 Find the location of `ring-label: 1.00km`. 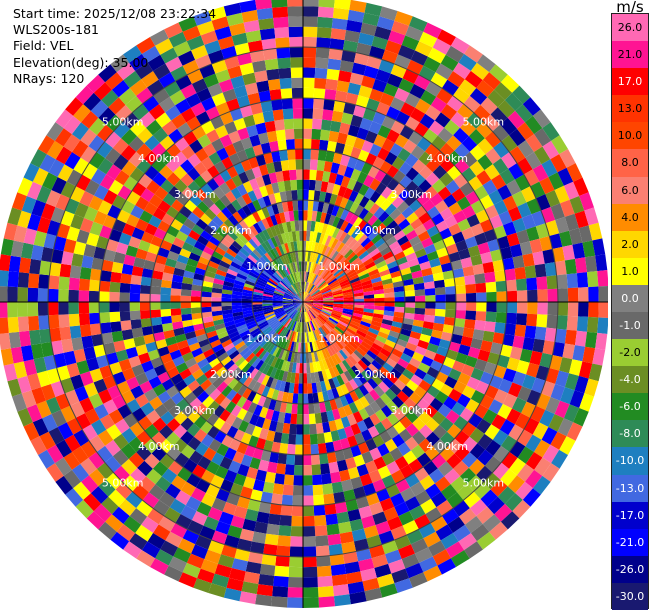

ring-label: 1.00km is located at coordinates (267, 266).